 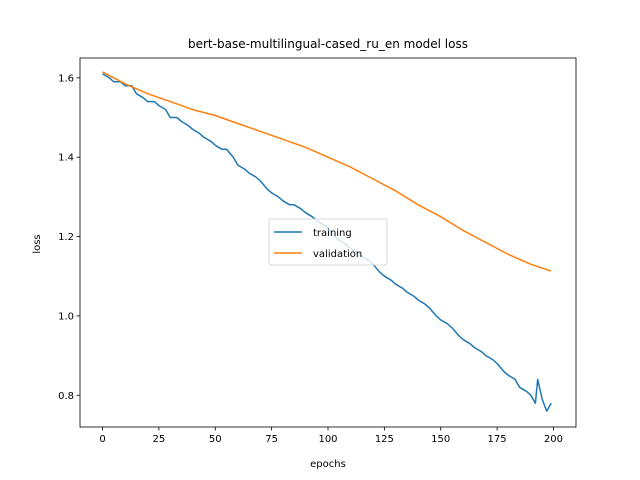 I want to click on legend-label-training: training, so click(x=332, y=233).